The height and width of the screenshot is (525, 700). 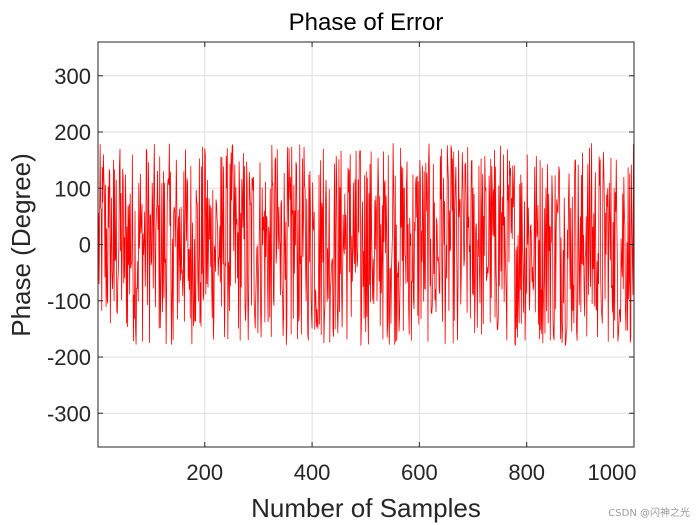 I want to click on chart-title: Phase of Error, so click(x=366, y=22).